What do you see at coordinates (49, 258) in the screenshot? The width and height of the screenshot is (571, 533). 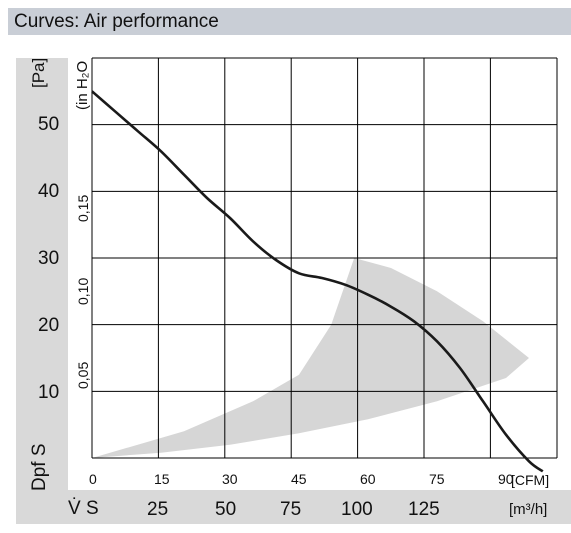 I see `y-tick-pa: 30` at bounding box center [49, 258].